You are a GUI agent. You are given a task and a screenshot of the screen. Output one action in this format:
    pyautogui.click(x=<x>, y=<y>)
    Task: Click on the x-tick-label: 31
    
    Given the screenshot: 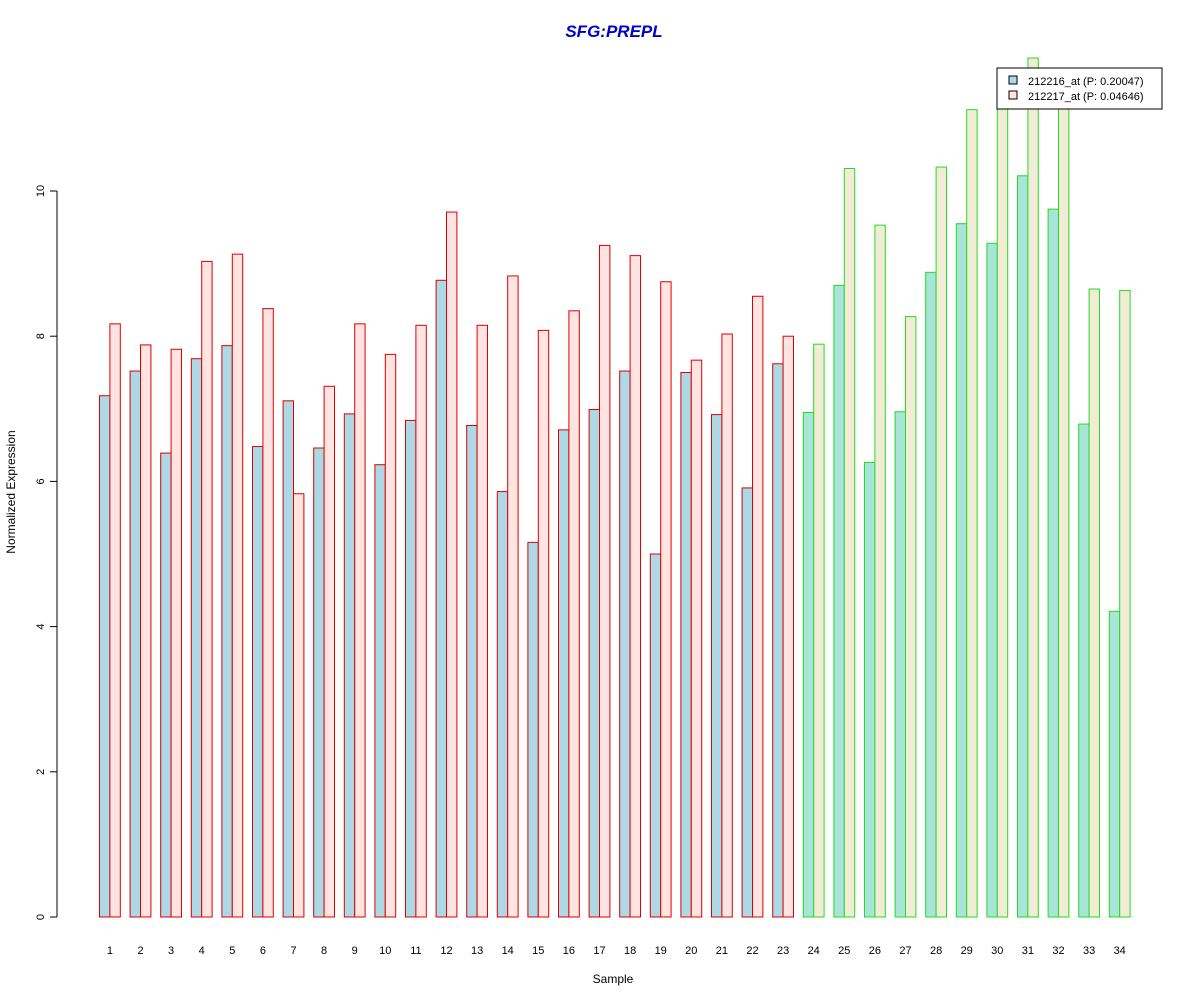 What is the action you would take?
    pyautogui.click(x=1028, y=951)
    